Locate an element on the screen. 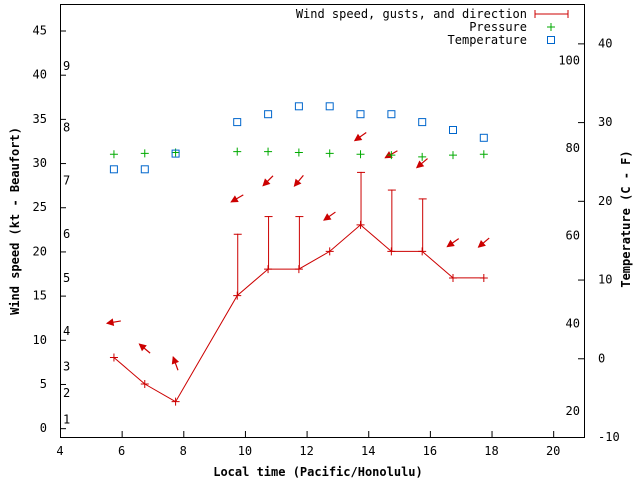  legend-swatch-temperature is located at coordinates (551, 40).